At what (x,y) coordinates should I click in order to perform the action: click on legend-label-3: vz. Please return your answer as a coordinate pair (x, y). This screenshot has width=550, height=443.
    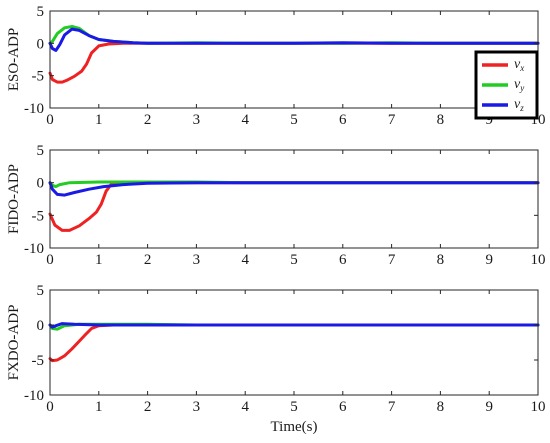
    Looking at the image, I should click on (519, 105).